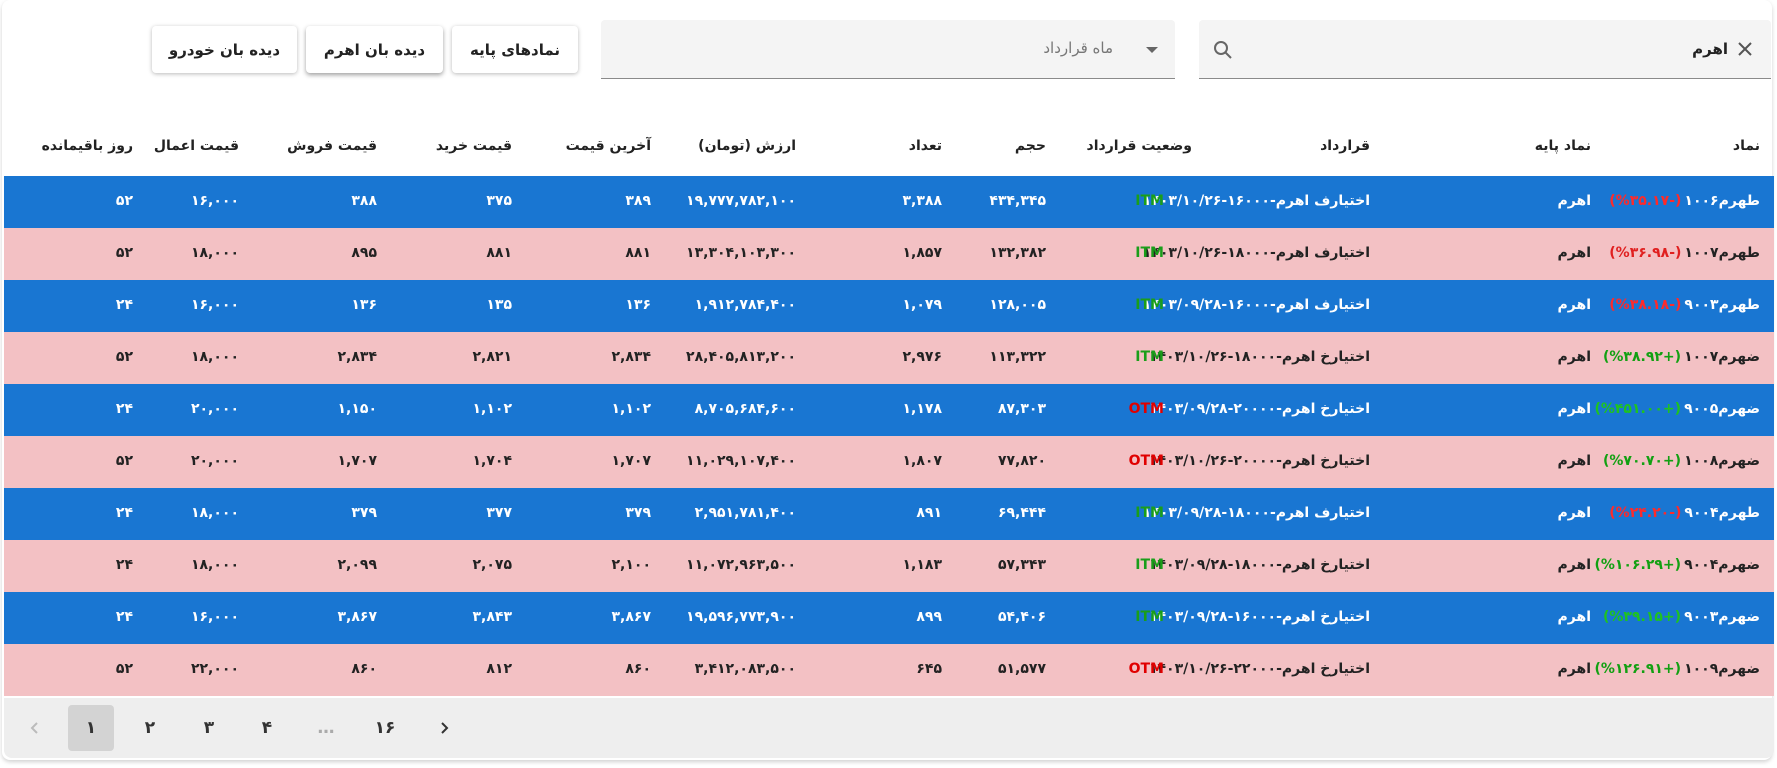 This screenshot has width=1777, height=768. Describe the element at coordinates (1722, 357) in the screenshot. I see `symbol-name: ضهرم۱۰۰۷` at that location.